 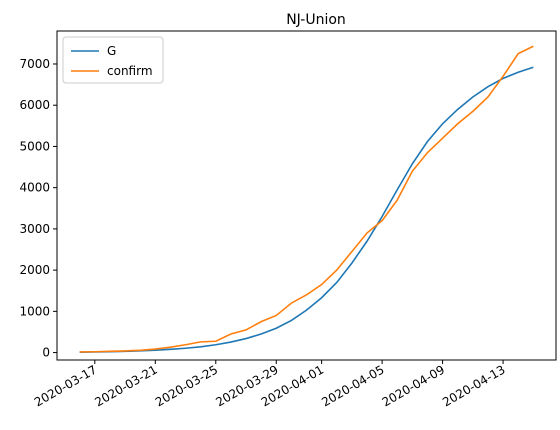 What do you see at coordinates (130, 71) in the screenshot?
I see `legend-label: confirm` at bounding box center [130, 71].